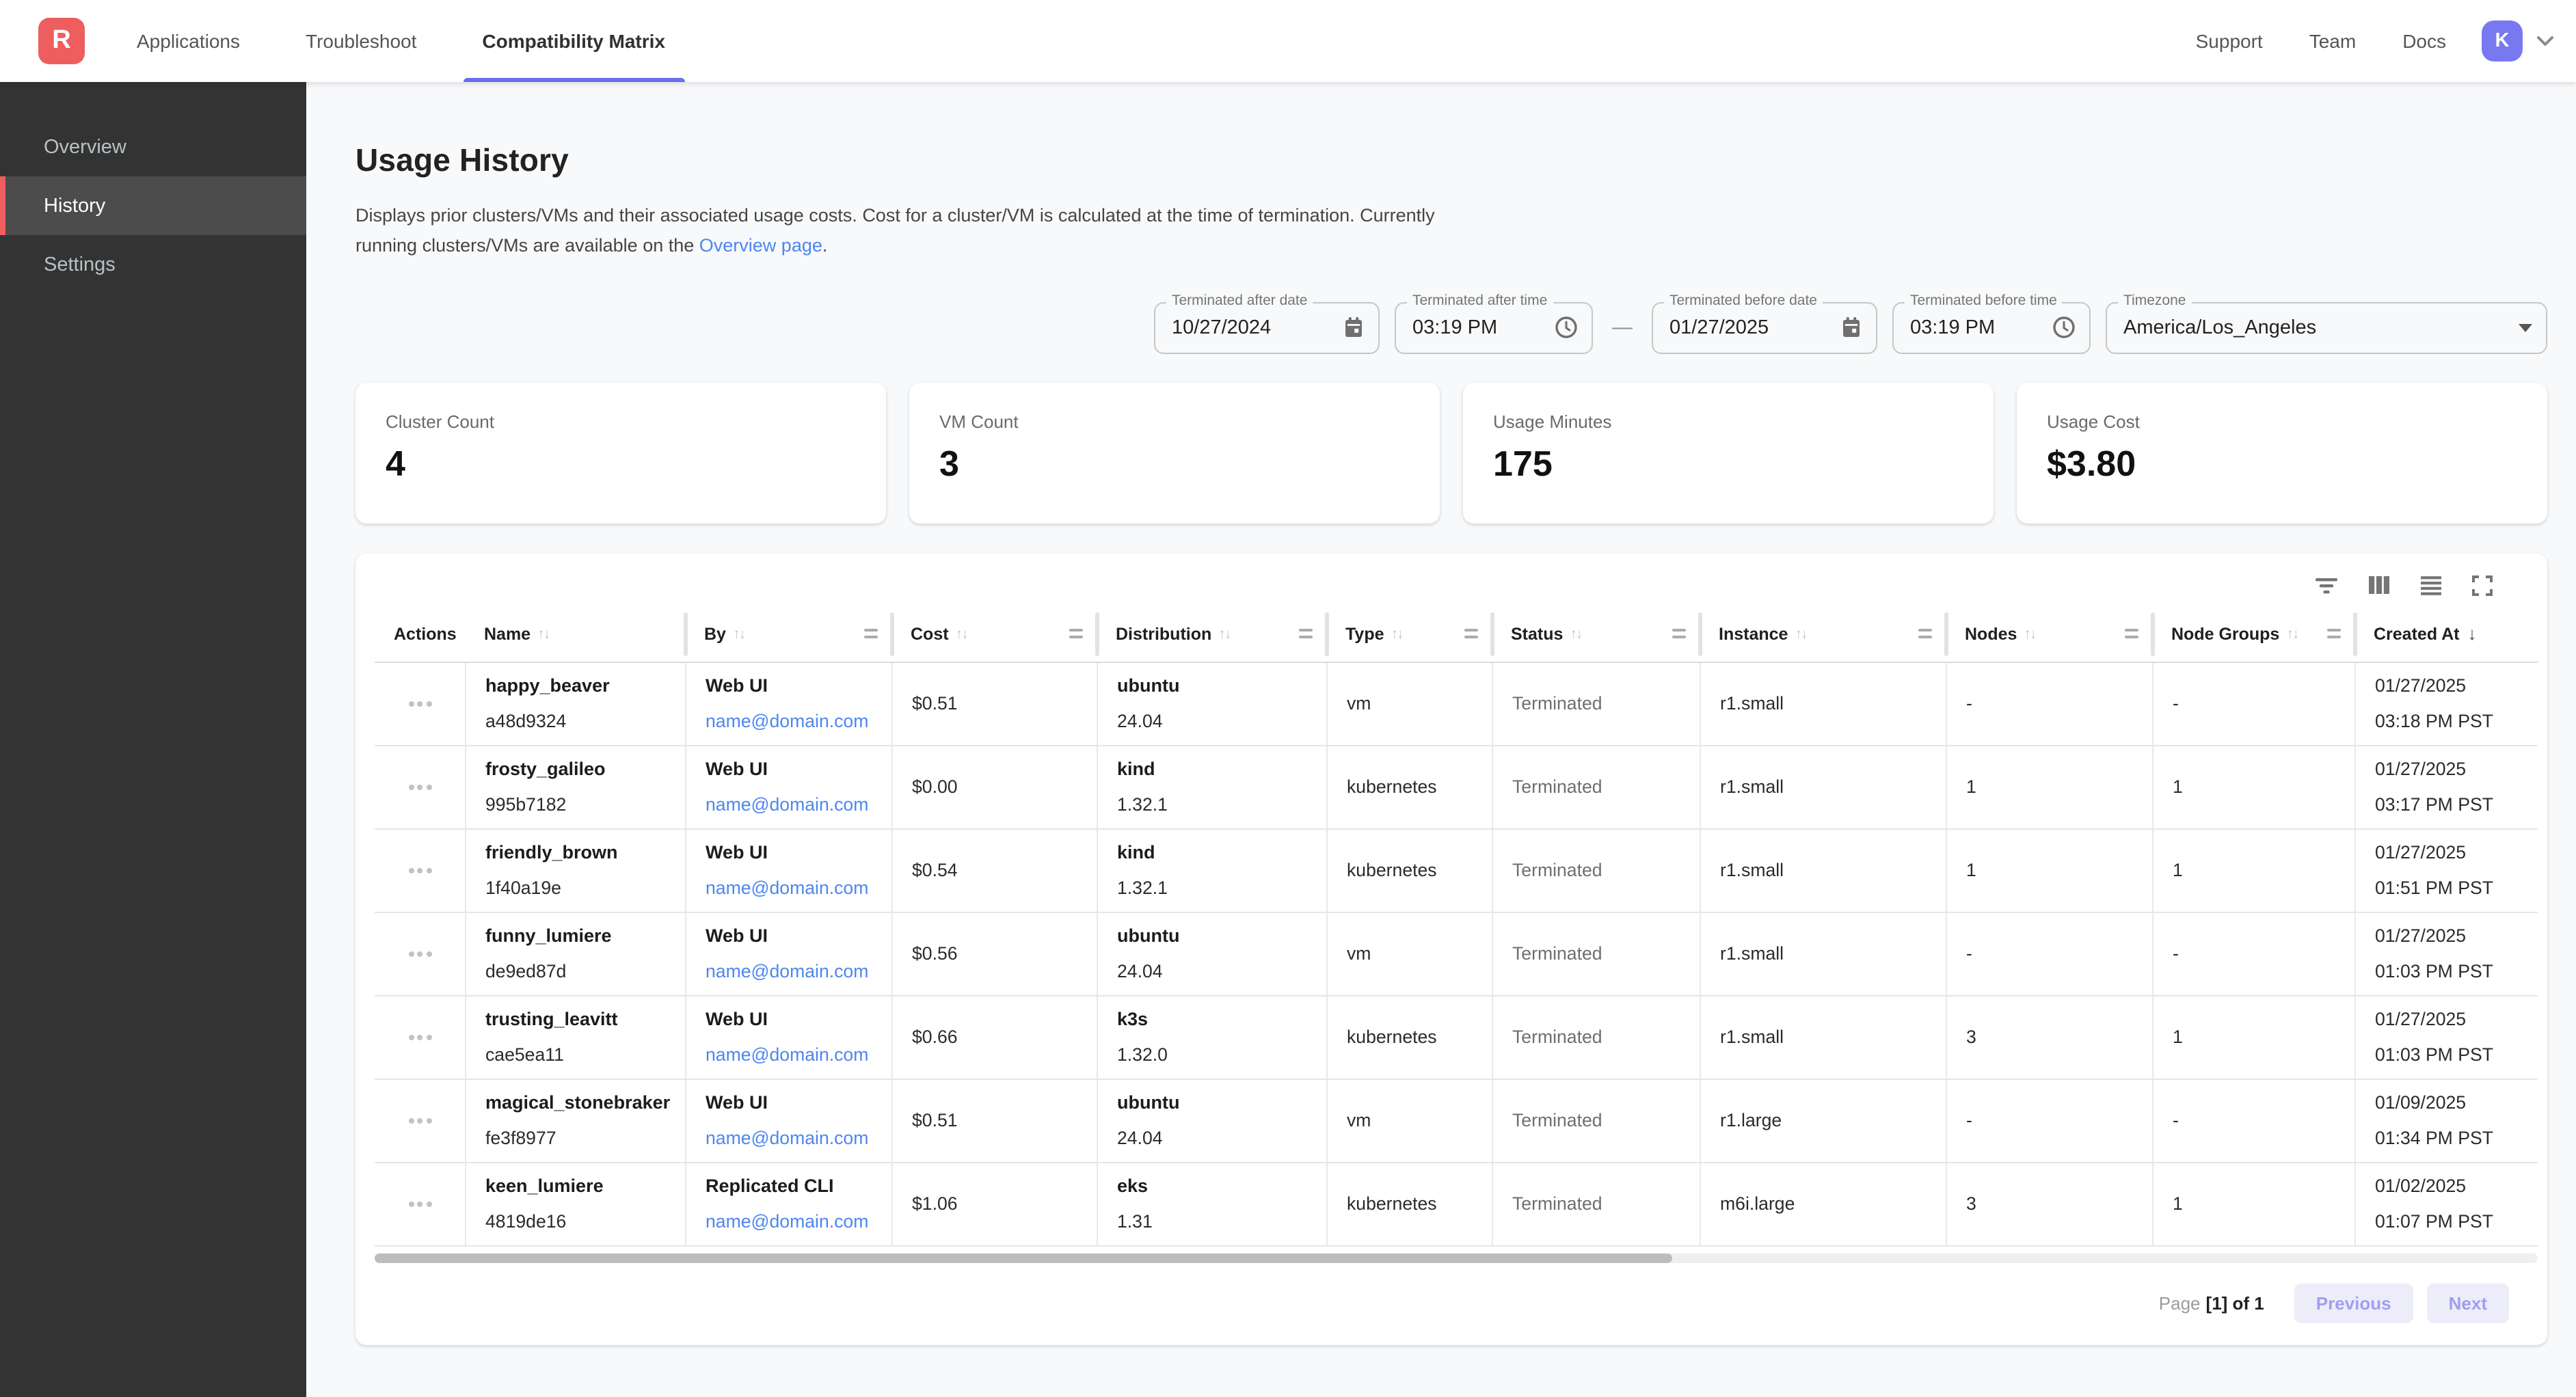  I want to click on avatar: K, so click(2502, 41).